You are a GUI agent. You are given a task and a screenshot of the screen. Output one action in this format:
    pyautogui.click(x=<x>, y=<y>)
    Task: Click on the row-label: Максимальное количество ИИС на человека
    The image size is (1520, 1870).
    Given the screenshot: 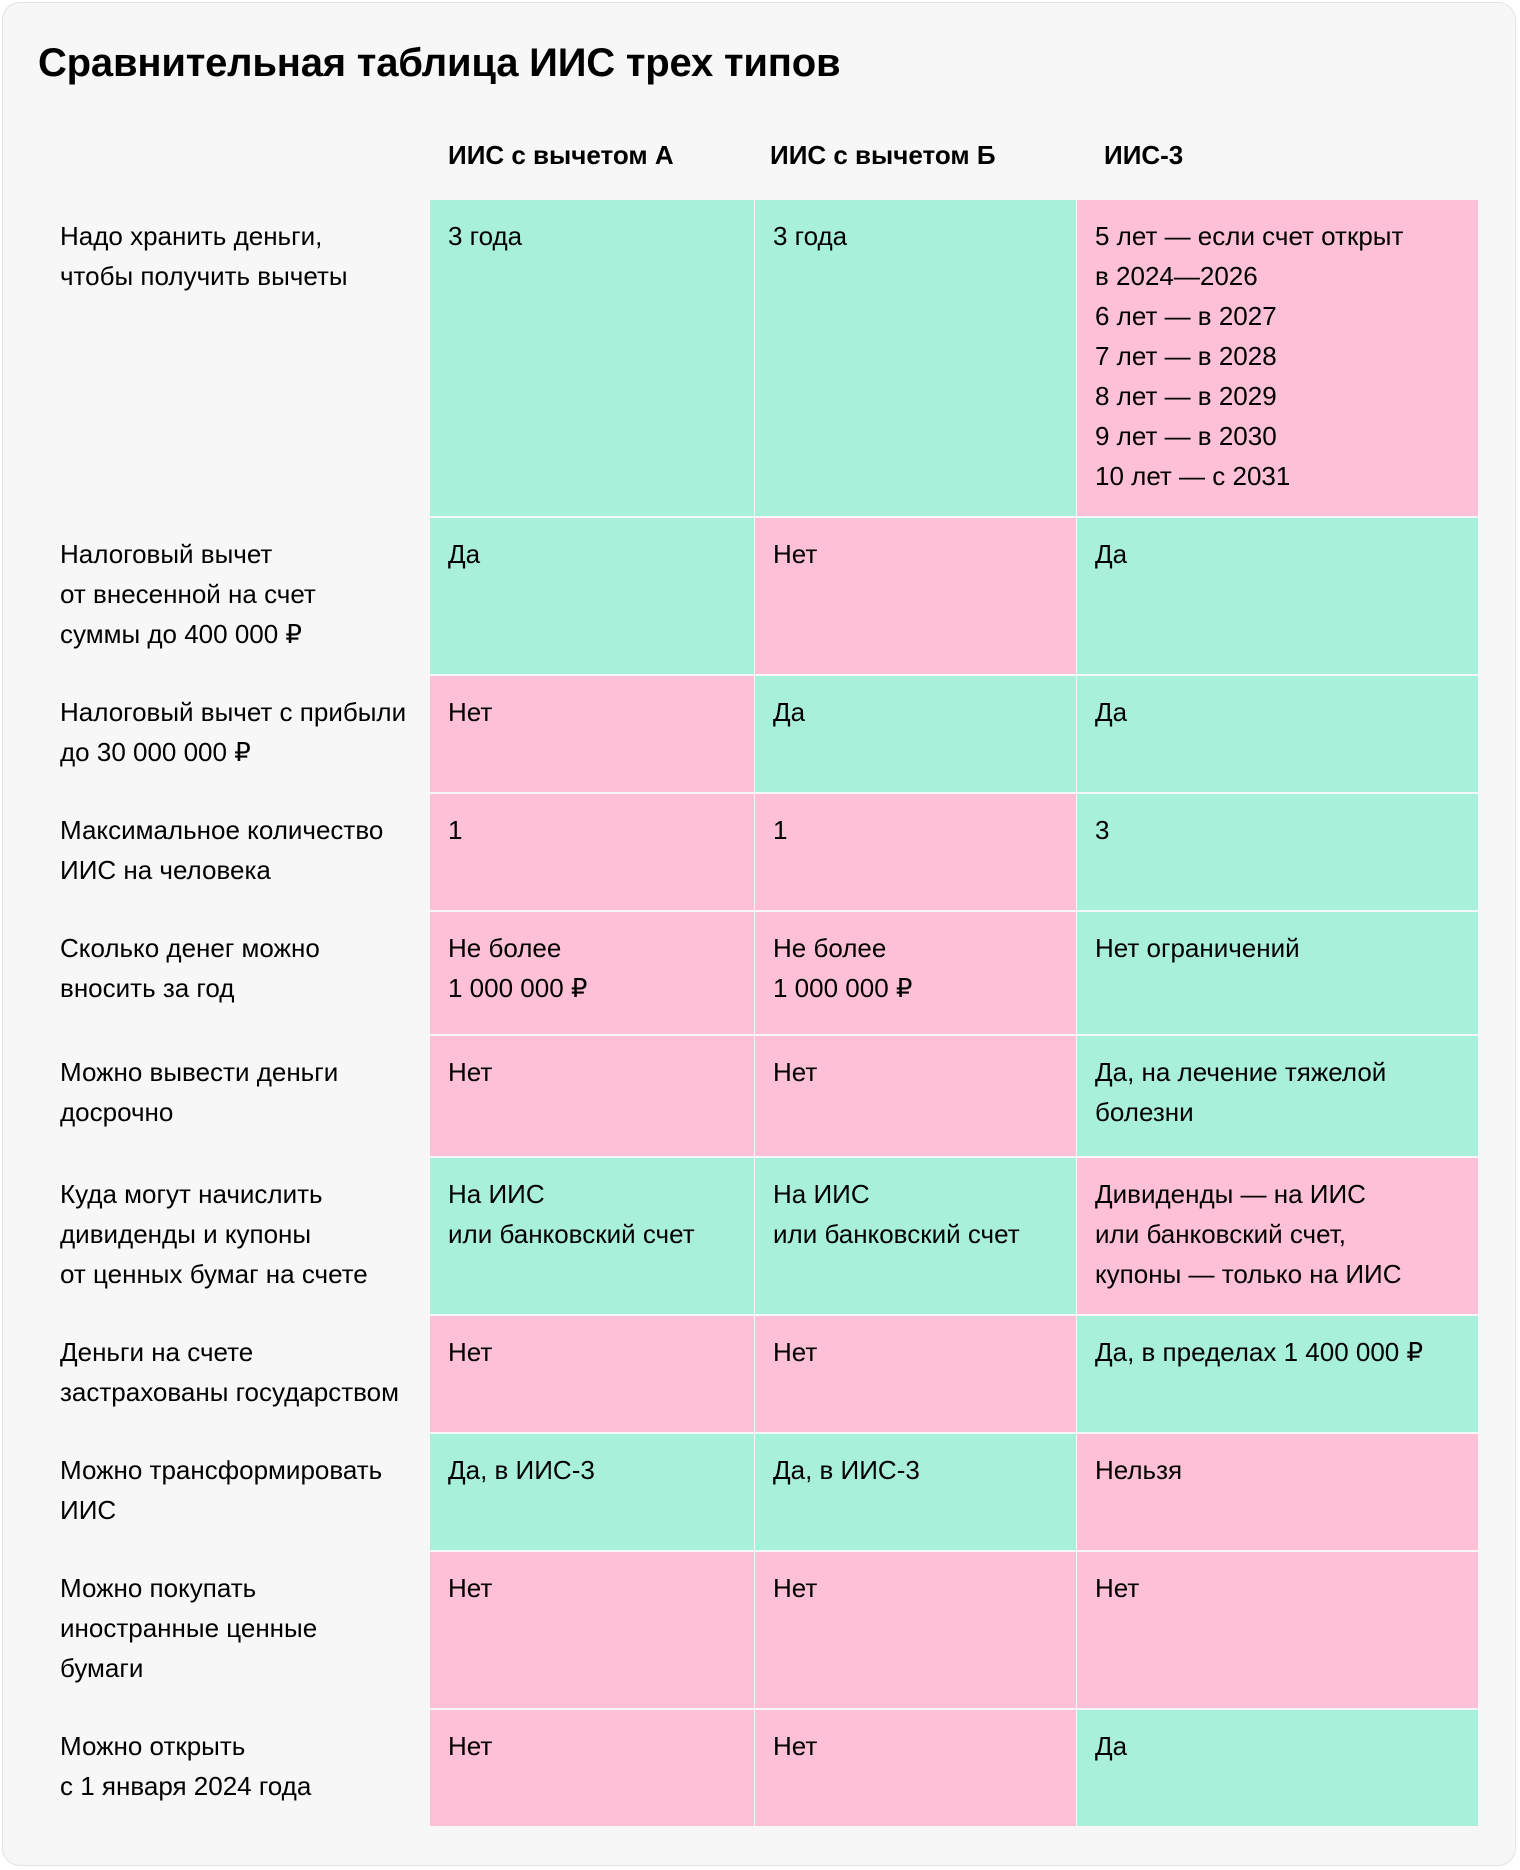 What is the action you would take?
    pyautogui.click(x=222, y=850)
    